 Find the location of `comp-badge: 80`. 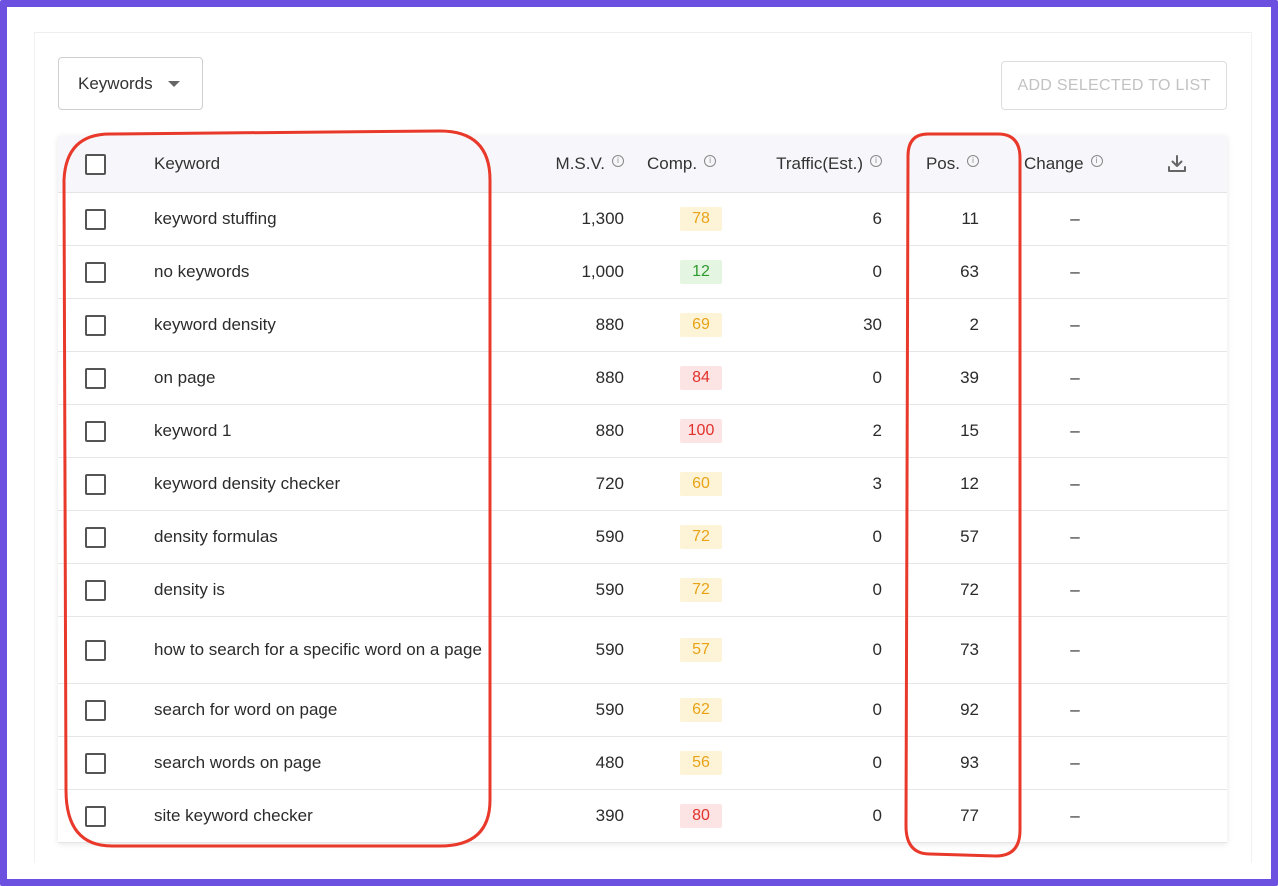

comp-badge: 80 is located at coordinates (701, 816).